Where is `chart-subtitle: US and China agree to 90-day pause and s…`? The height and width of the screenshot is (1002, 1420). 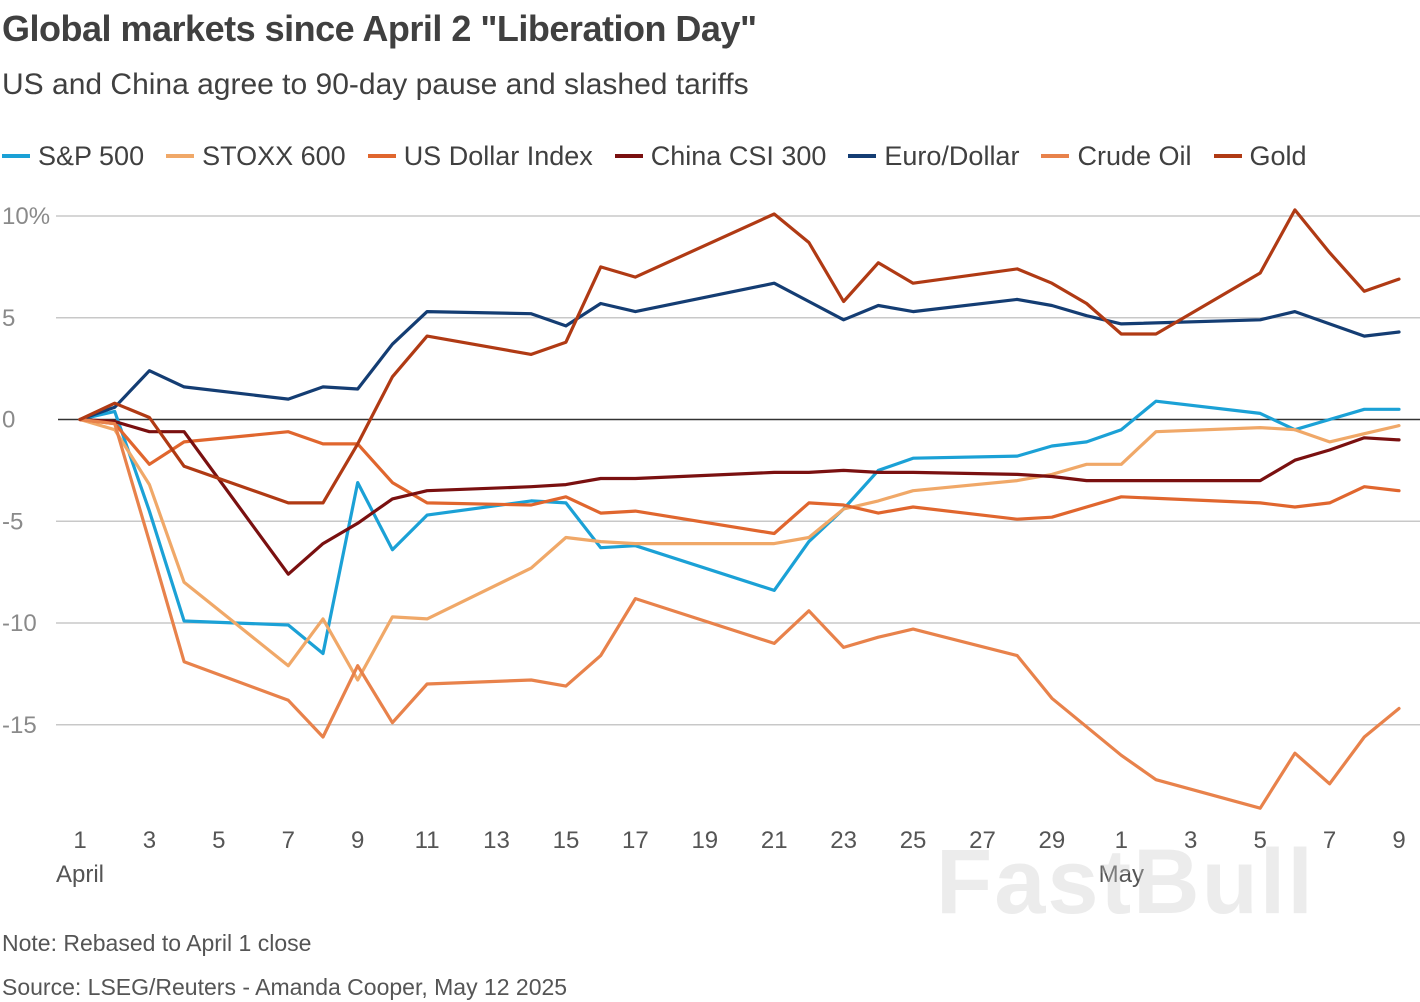
chart-subtitle: US and China agree to 90-day pause and s… is located at coordinates (375, 84).